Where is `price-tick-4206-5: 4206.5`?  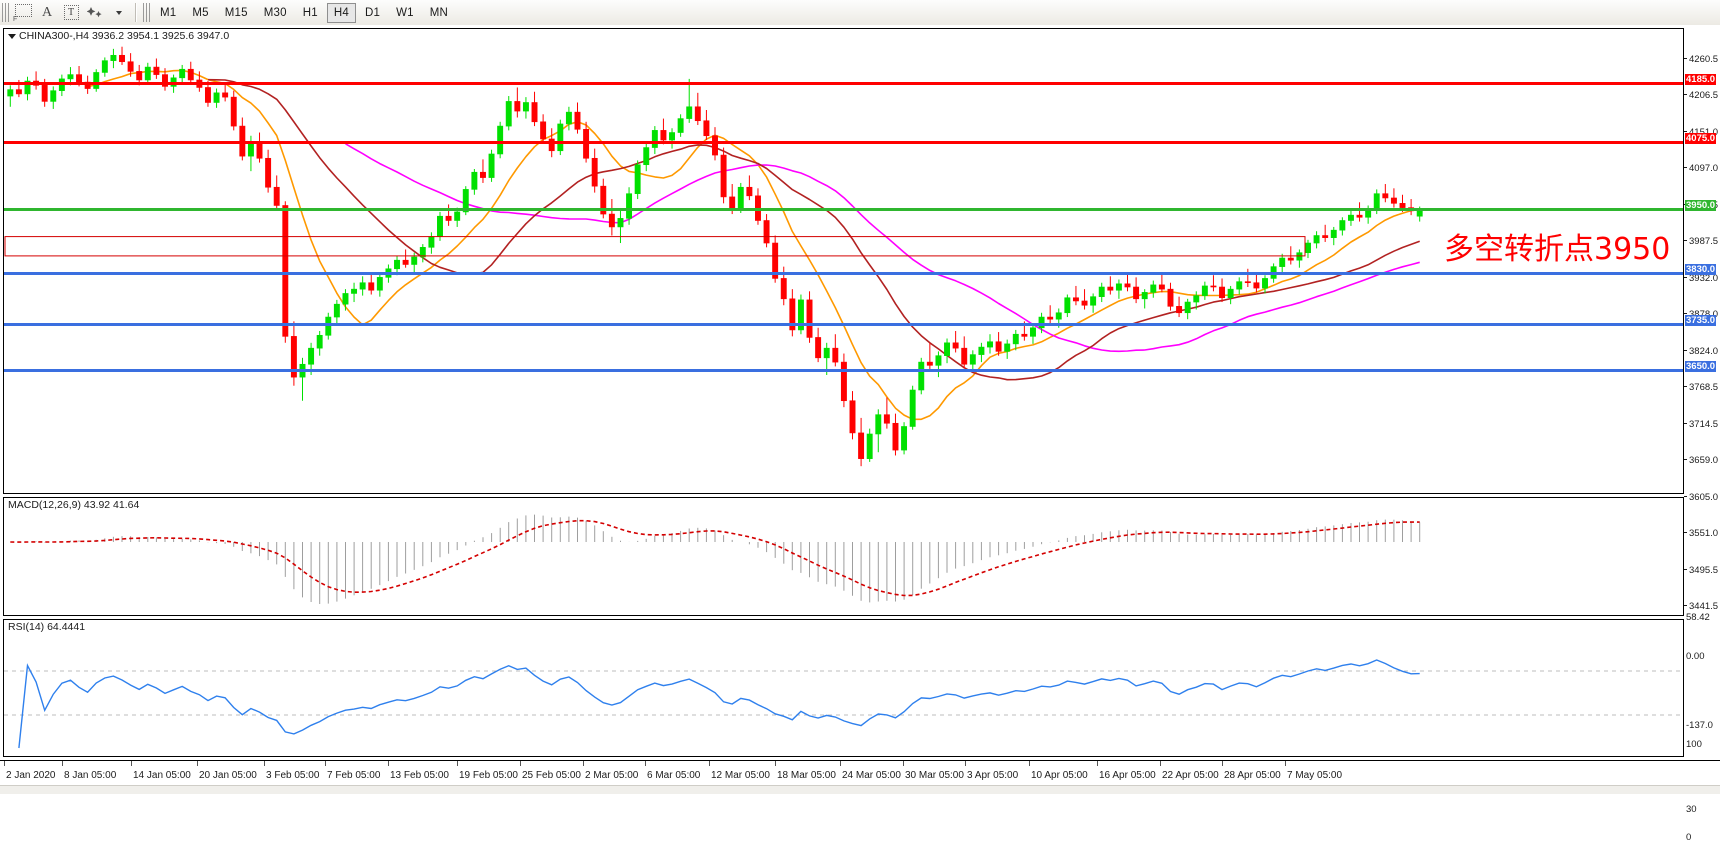 price-tick-4206-5: 4206.5 is located at coordinates (1701, 95).